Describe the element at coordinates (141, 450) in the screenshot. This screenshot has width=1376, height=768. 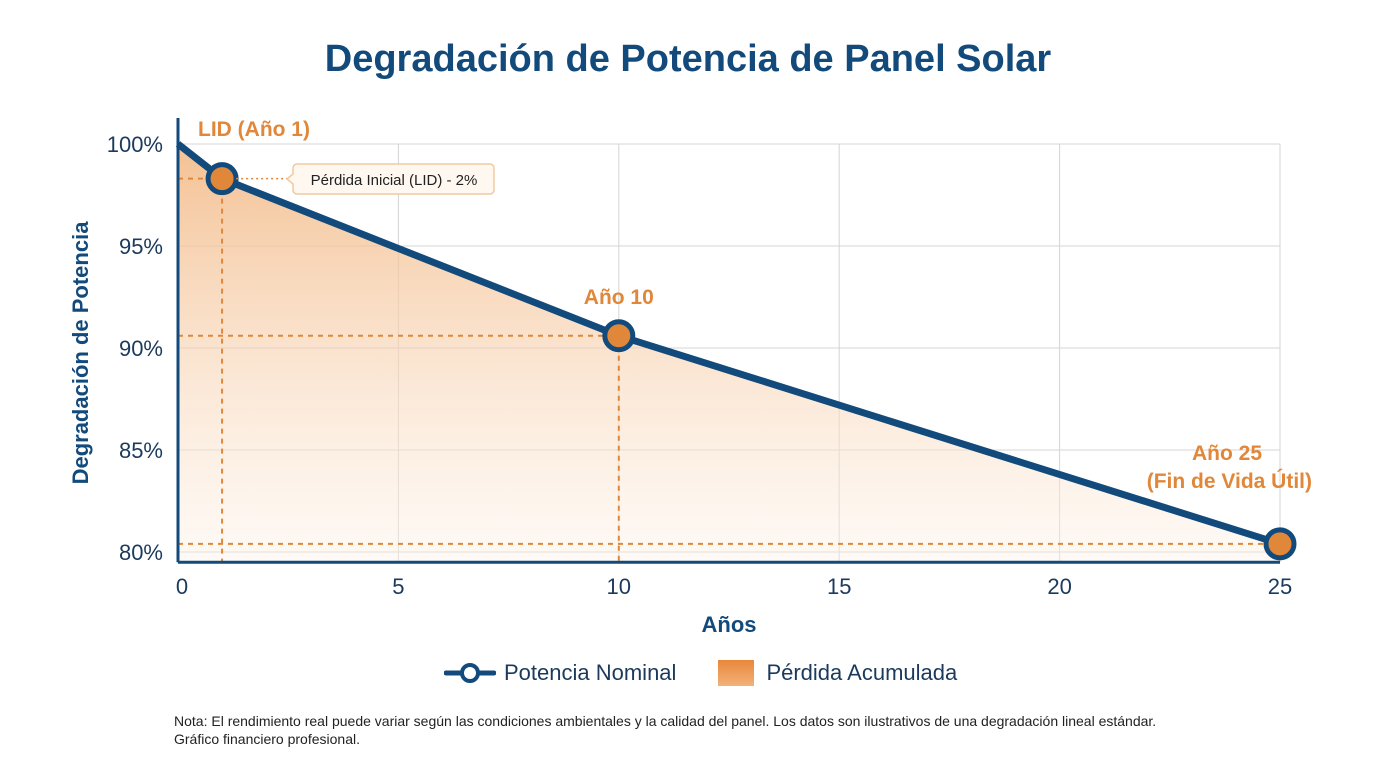
I see `y-tick-label: 85%` at that location.